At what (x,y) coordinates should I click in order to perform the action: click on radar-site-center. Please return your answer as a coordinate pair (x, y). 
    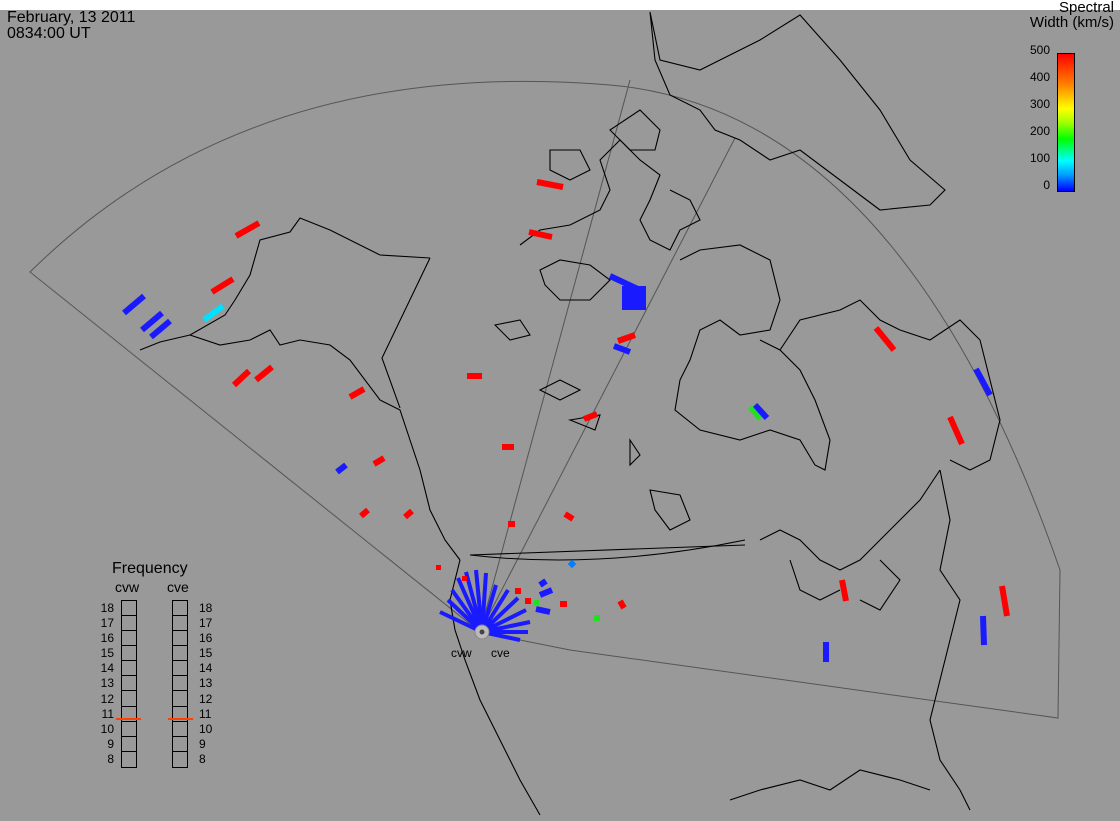
    Looking at the image, I should click on (482, 632).